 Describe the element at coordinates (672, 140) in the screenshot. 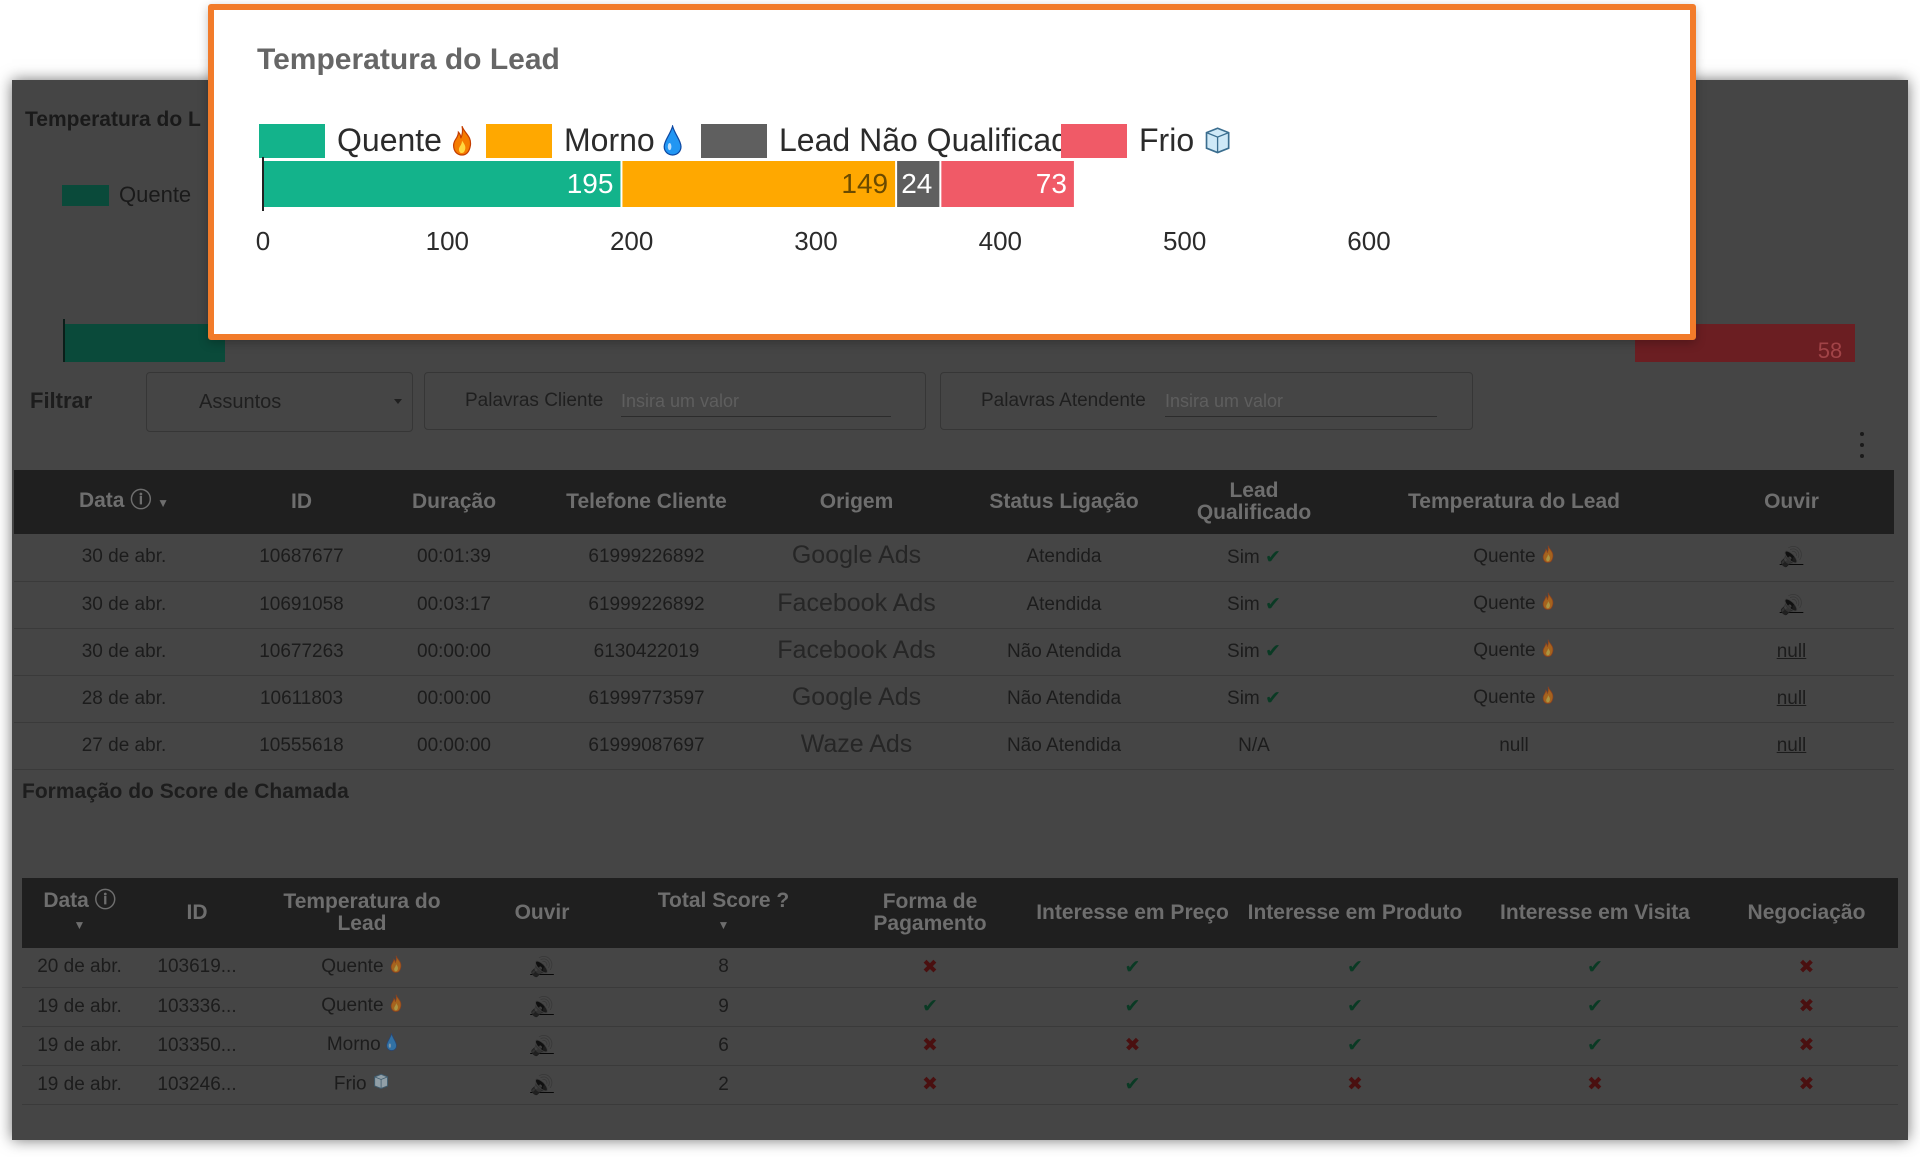

I see `drop-icon` at that location.